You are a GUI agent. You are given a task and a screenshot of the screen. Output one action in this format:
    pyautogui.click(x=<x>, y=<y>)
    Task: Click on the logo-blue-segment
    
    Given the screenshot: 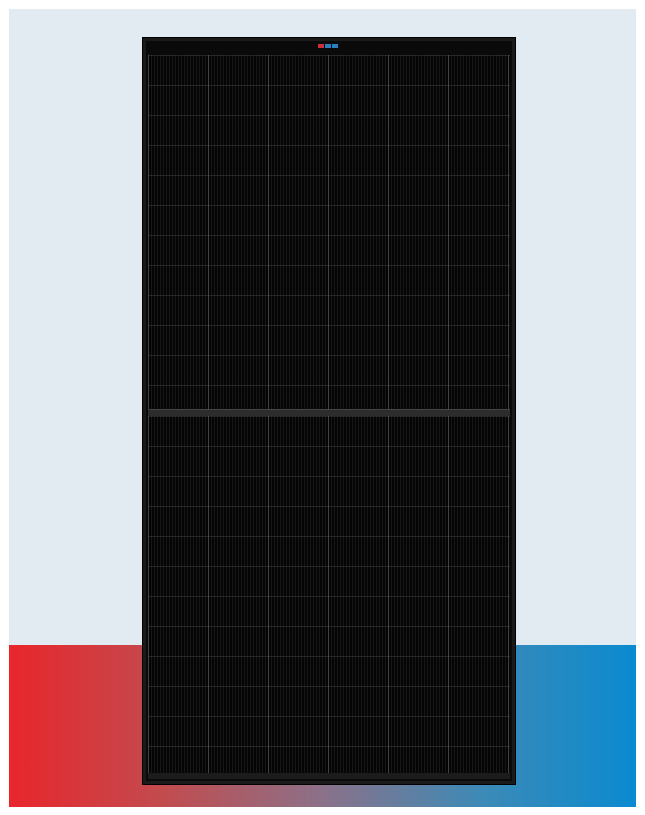 What is the action you would take?
    pyautogui.click(x=328, y=46)
    